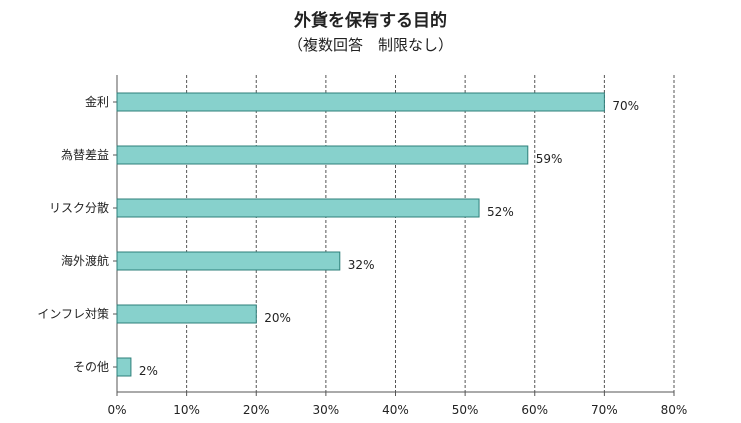  What do you see at coordinates (277, 318) in the screenshot?
I see `value-label: 20%` at bounding box center [277, 318].